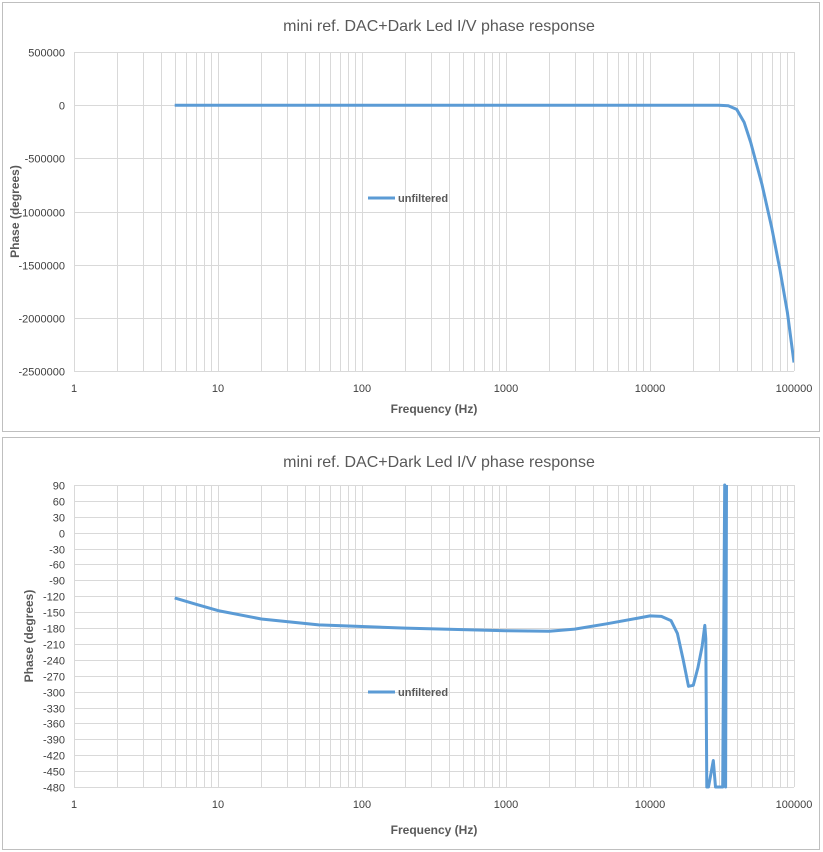 The height and width of the screenshot is (852, 823). What do you see at coordinates (434, 830) in the screenshot?
I see `chart2-x-axis-title: Frequency (Hz)` at bounding box center [434, 830].